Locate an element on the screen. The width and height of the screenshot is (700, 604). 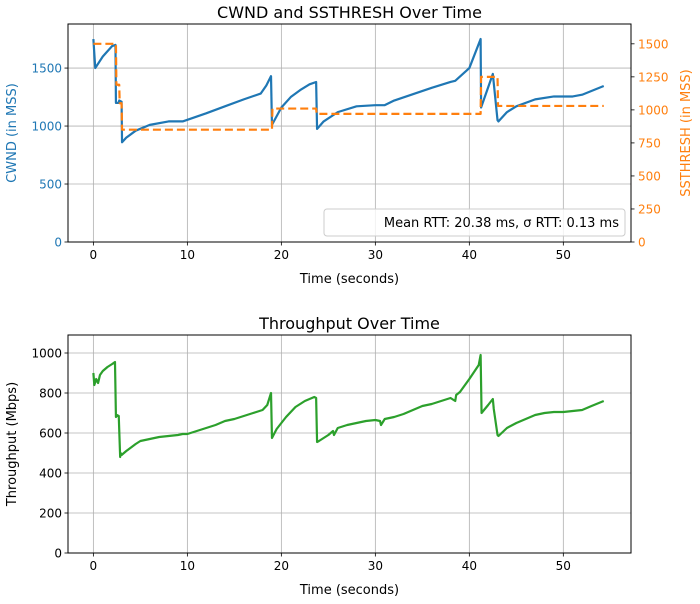
cwnd-x-tick-label: 50 is located at coordinates (563, 255).